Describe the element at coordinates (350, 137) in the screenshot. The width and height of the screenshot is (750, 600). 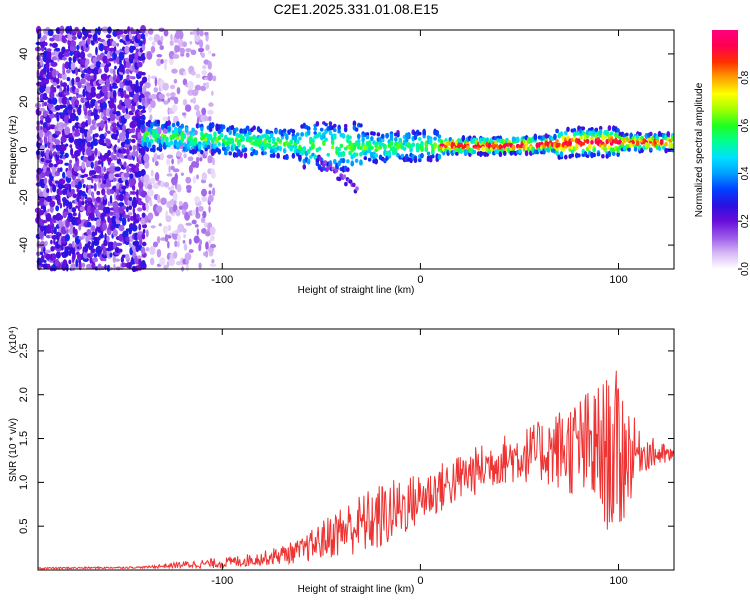
I see `spectrogram-cell-2063` at that location.